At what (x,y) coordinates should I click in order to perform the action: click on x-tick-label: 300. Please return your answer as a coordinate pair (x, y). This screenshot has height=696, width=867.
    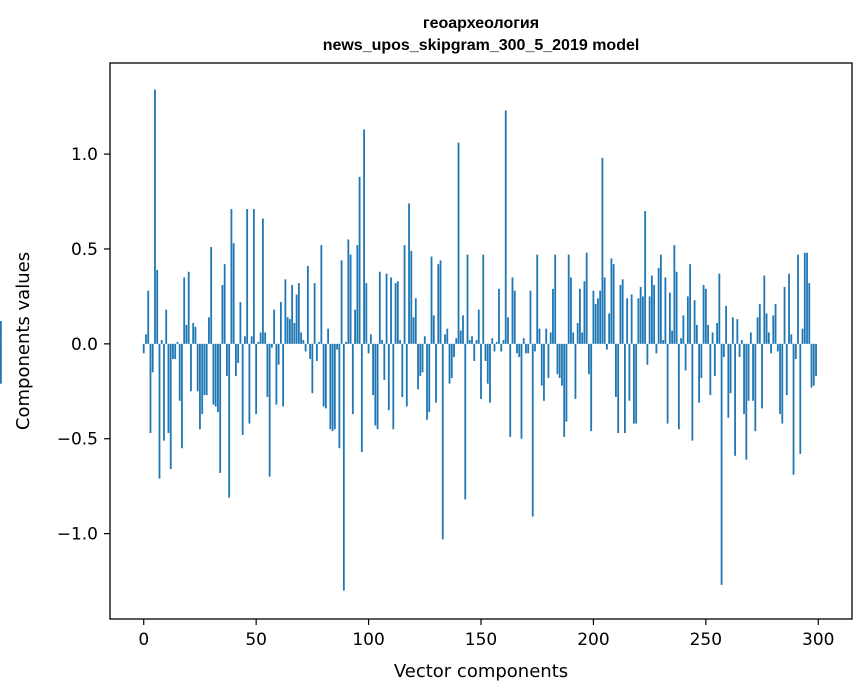
    Looking at the image, I should click on (818, 640).